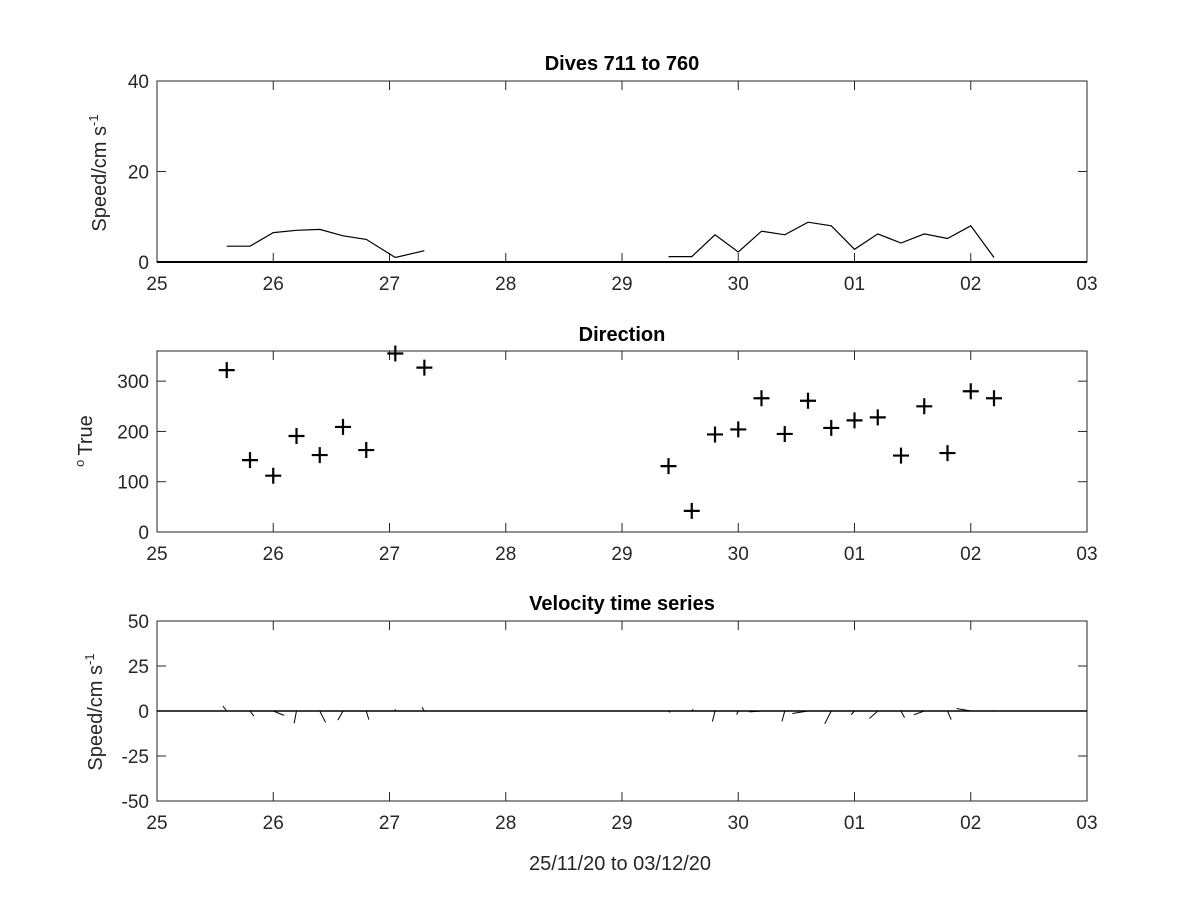 This screenshot has width=1200, height=900. I want to click on direction-x-tick-label: 01, so click(854, 554).